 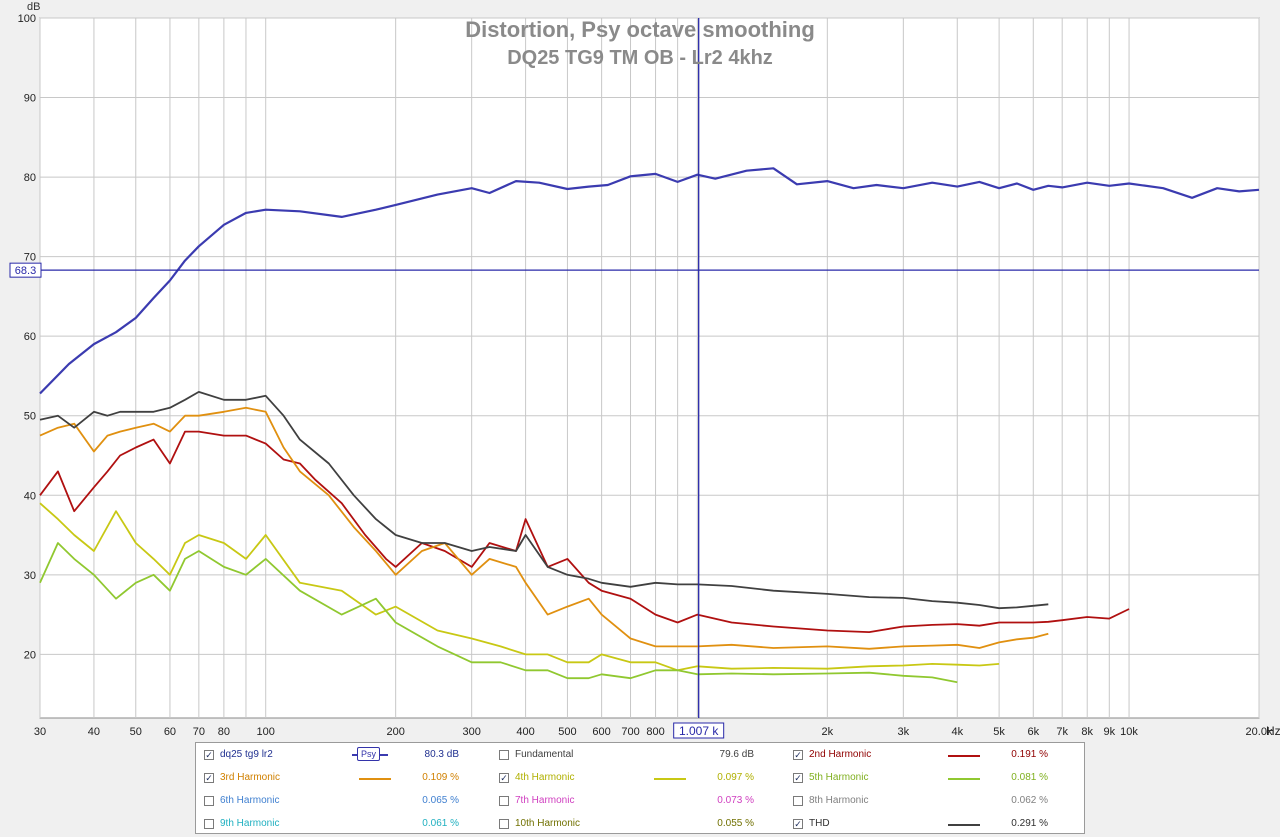 What do you see at coordinates (548, 823) in the screenshot?
I see `legend-label: 10th Harmonic` at bounding box center [548, 823].